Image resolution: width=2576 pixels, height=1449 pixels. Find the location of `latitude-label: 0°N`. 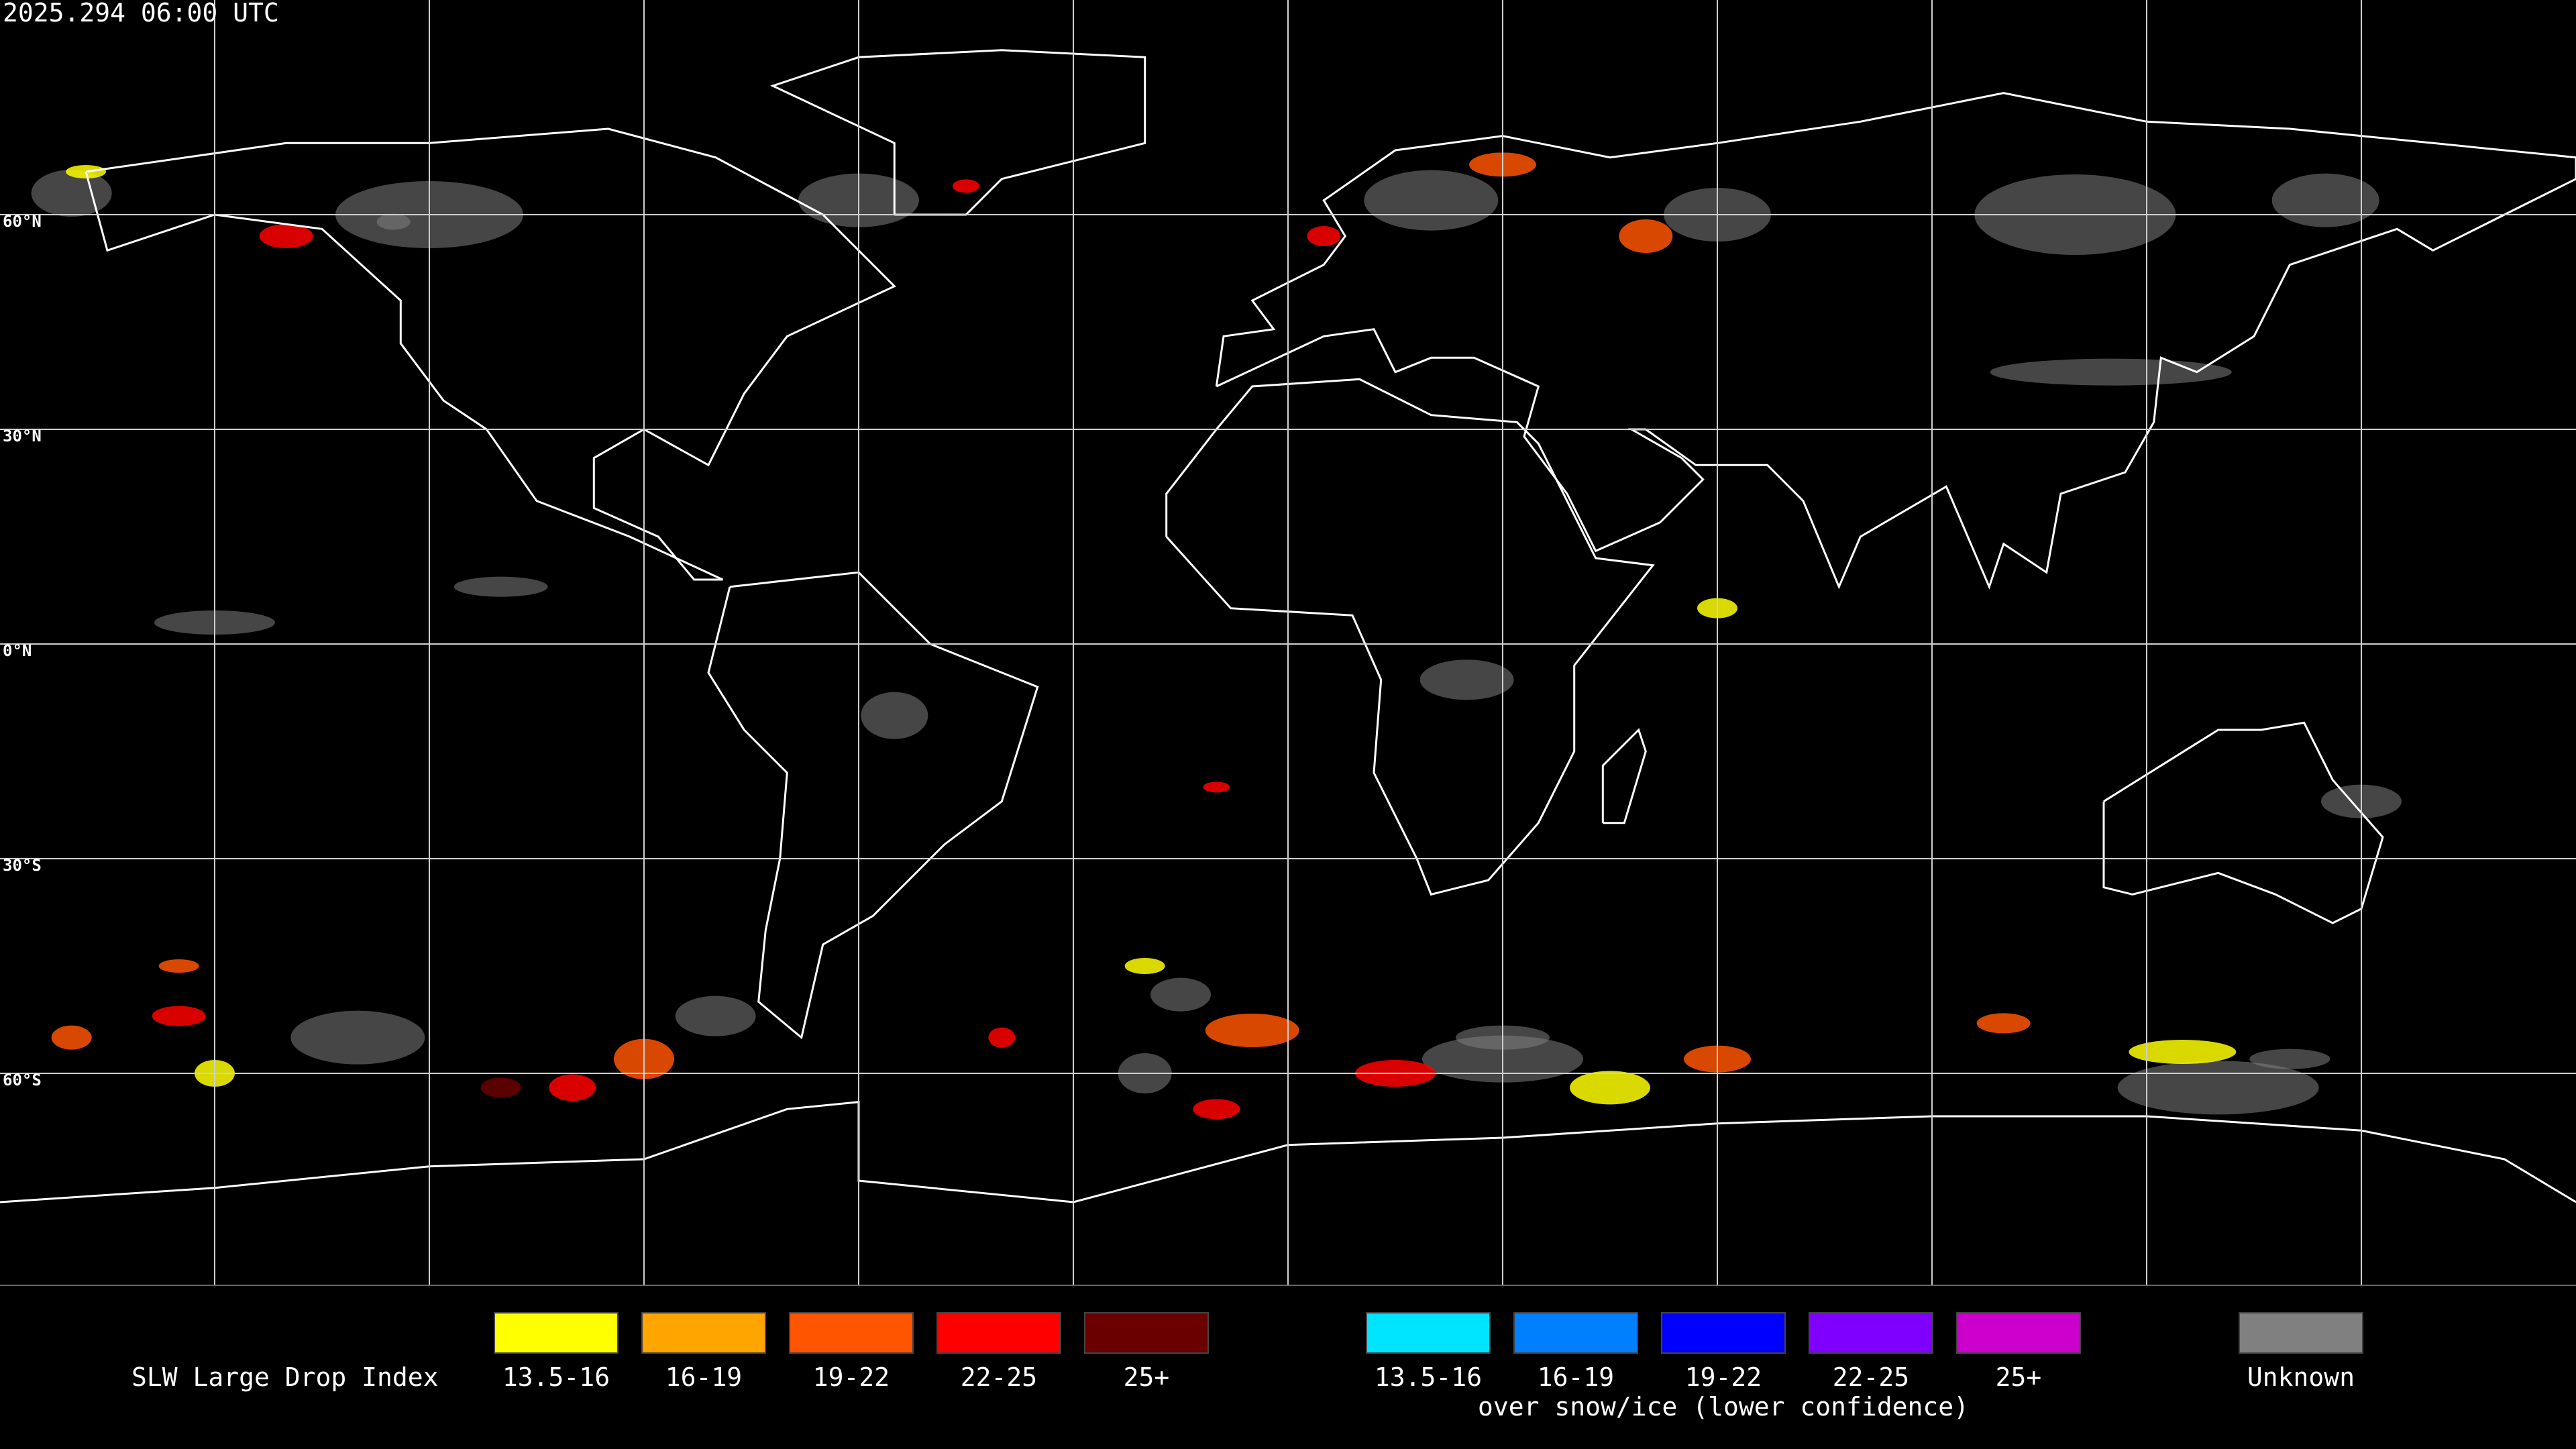

latitude-label: 0°N is located at coordinates (17, 650).